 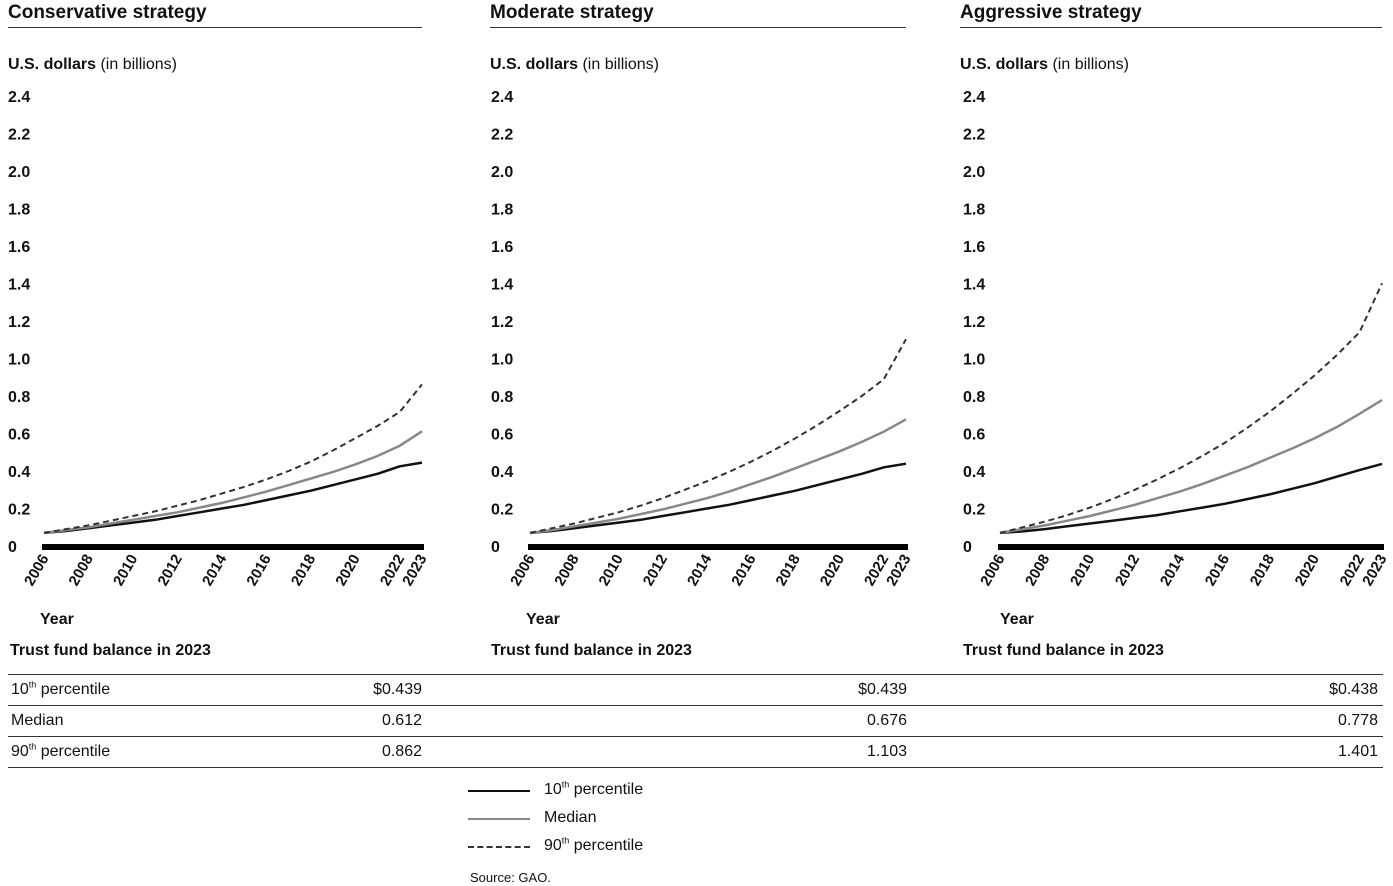 I want to click on table-row: Median 0.612 0.676 0.778, so click(x=695, y=720).